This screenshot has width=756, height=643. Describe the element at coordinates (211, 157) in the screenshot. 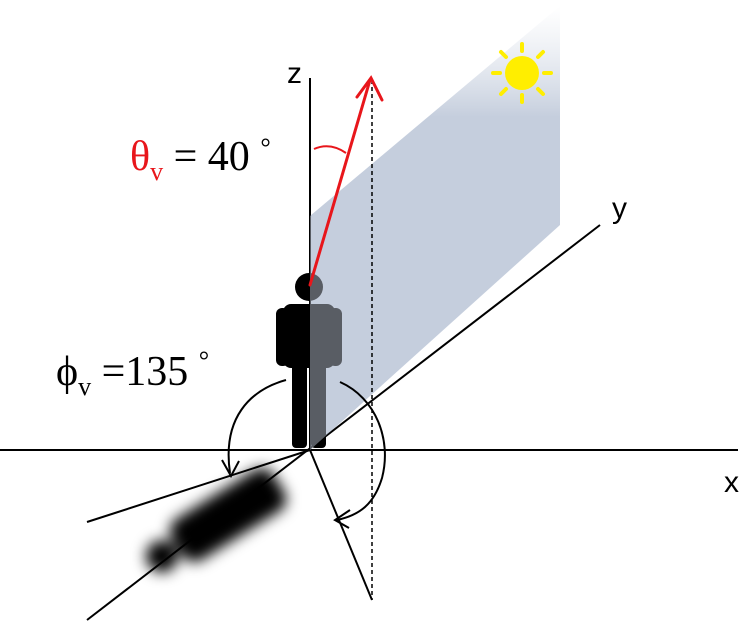

I see `theta-value: = 40` at that location.